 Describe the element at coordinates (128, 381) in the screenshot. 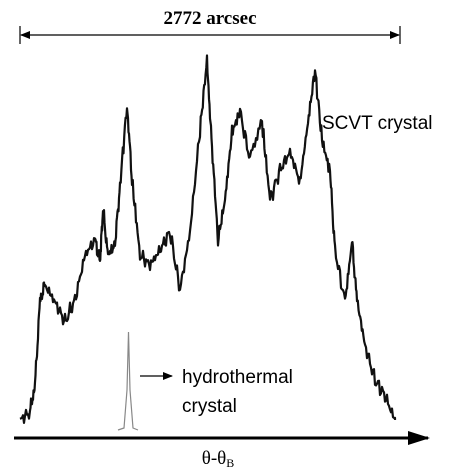

I see `reference-peak` at that location.